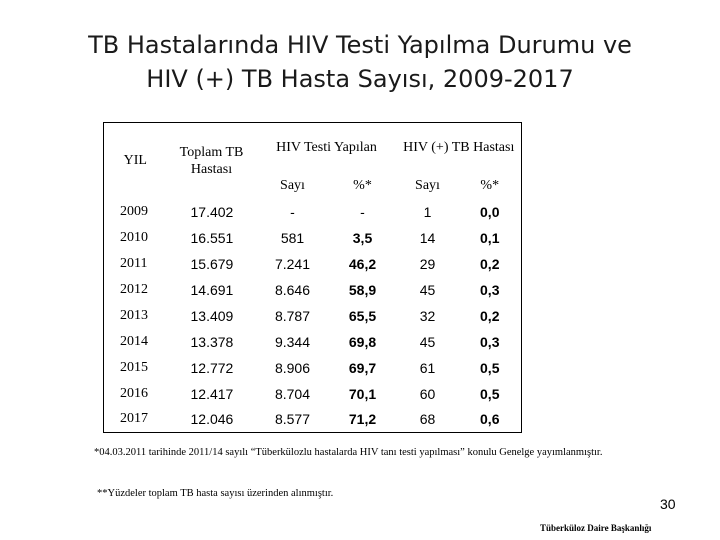 Image resolution: width=720 pixels, height=540 pixels. I want to click on cell-positive: 32, so click(427, 315).